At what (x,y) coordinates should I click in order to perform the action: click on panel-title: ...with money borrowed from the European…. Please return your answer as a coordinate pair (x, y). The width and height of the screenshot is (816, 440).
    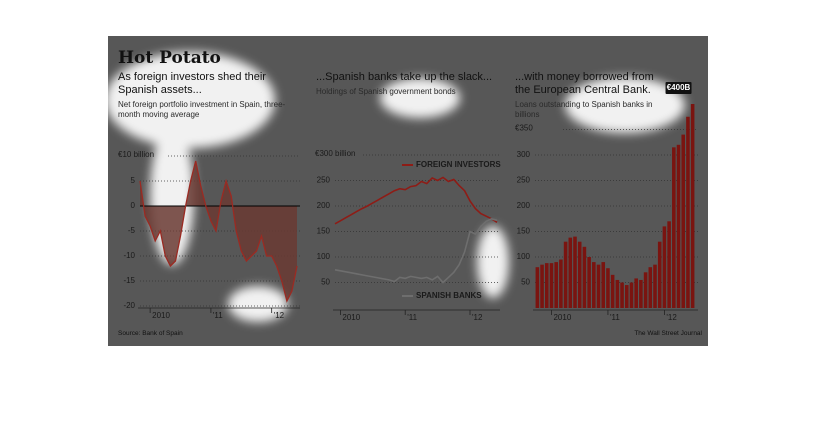
    Looking at the image, I should click on (584, 83).